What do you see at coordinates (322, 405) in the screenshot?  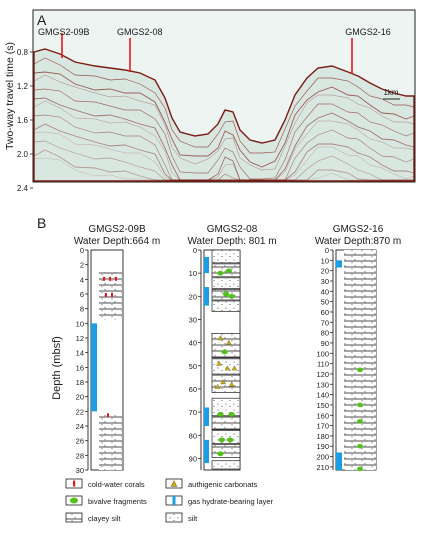 I see `depth-tick-label: 150` at bounding box center [322, 405].